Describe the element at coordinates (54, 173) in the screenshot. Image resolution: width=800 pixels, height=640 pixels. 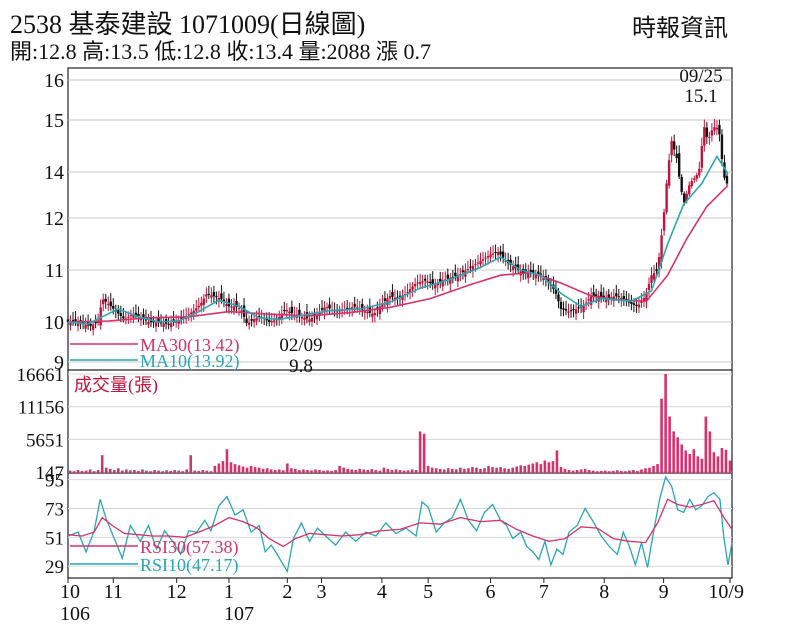
I see `price-tick-label: 14` at that location.